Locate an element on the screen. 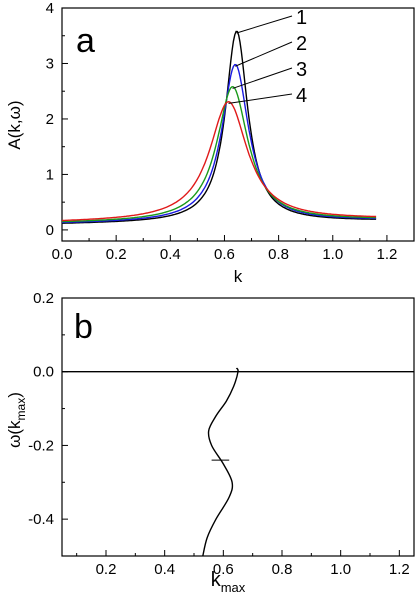 This screenshot has height=595, width=416. panel-a-annotations: 1 2 3 4 is located at coordinates (267, 57).